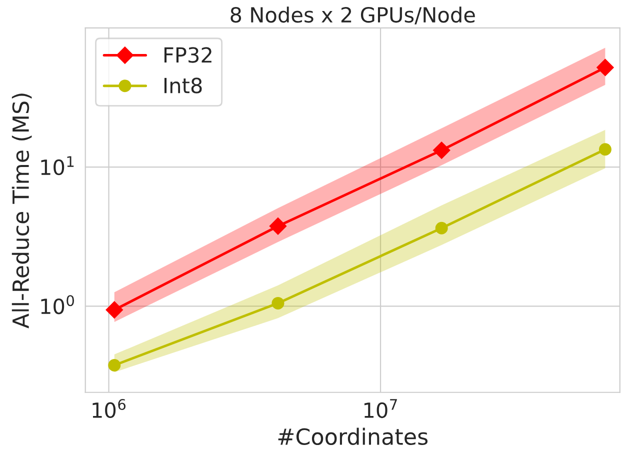 Image resolution: width=623 pixels, height=451 pixels. I want to click on legend-label: FP32, so click(188, 55).